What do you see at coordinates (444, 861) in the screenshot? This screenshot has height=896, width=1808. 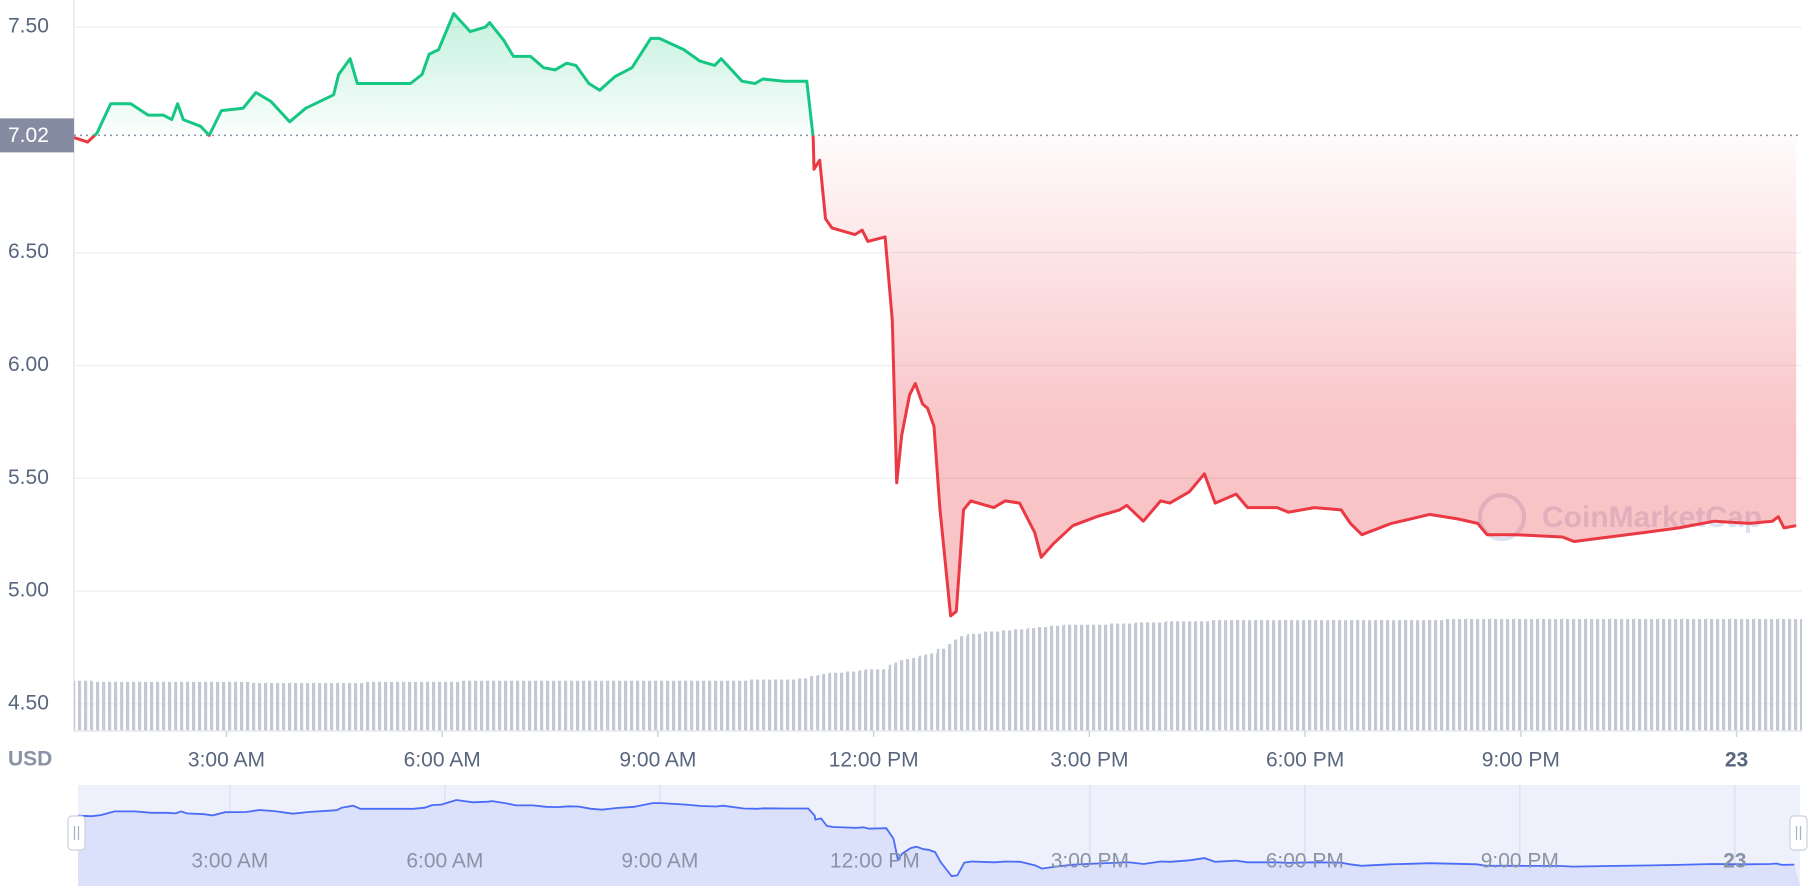 I see `navigator-tick-label: 6:00 AM` at bounding box center [444, 861].